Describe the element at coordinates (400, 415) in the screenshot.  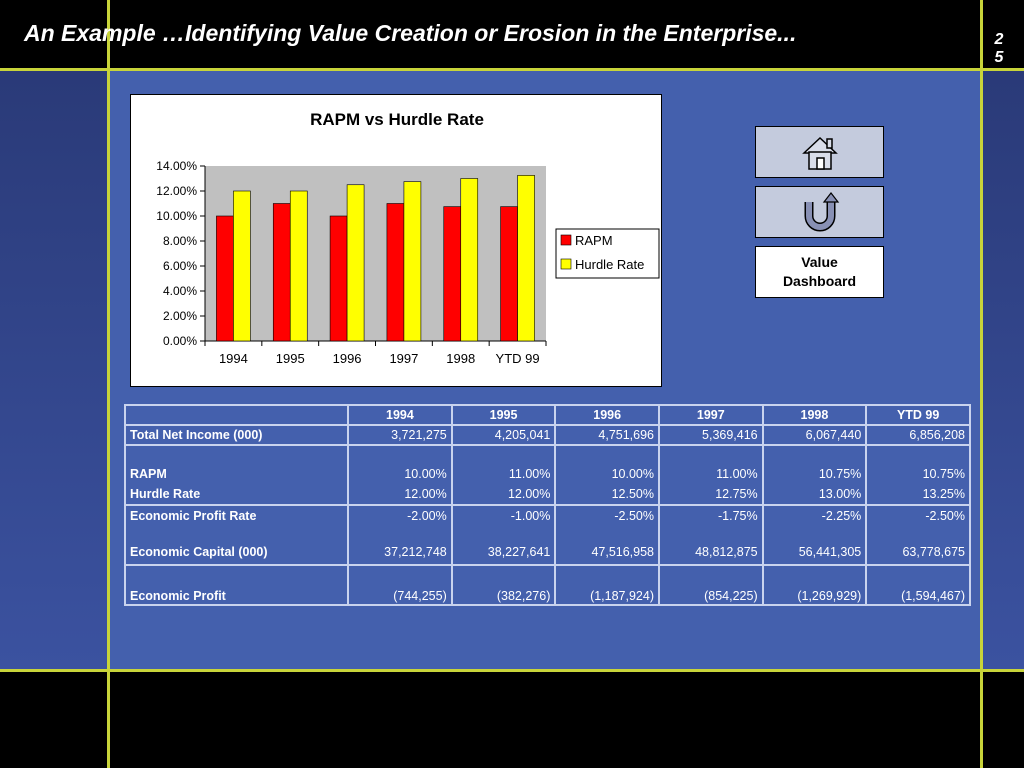
I see `table-header-cell: 1994` at that location.